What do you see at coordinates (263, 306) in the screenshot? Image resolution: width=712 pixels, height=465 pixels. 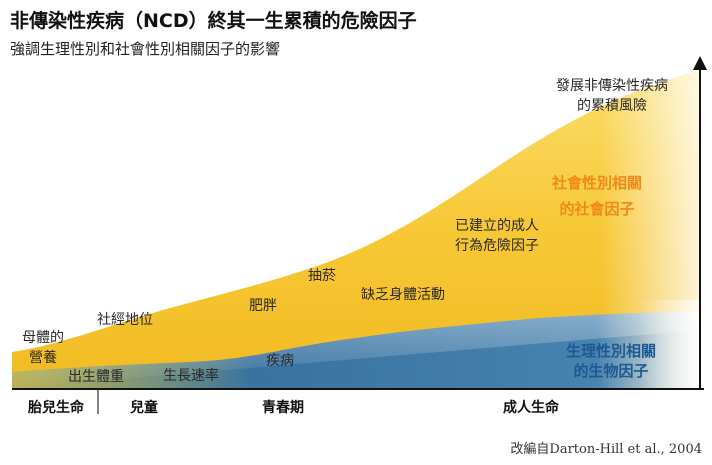 I see `factor-obesity: 肥胖` at bounding box center [263, 306].